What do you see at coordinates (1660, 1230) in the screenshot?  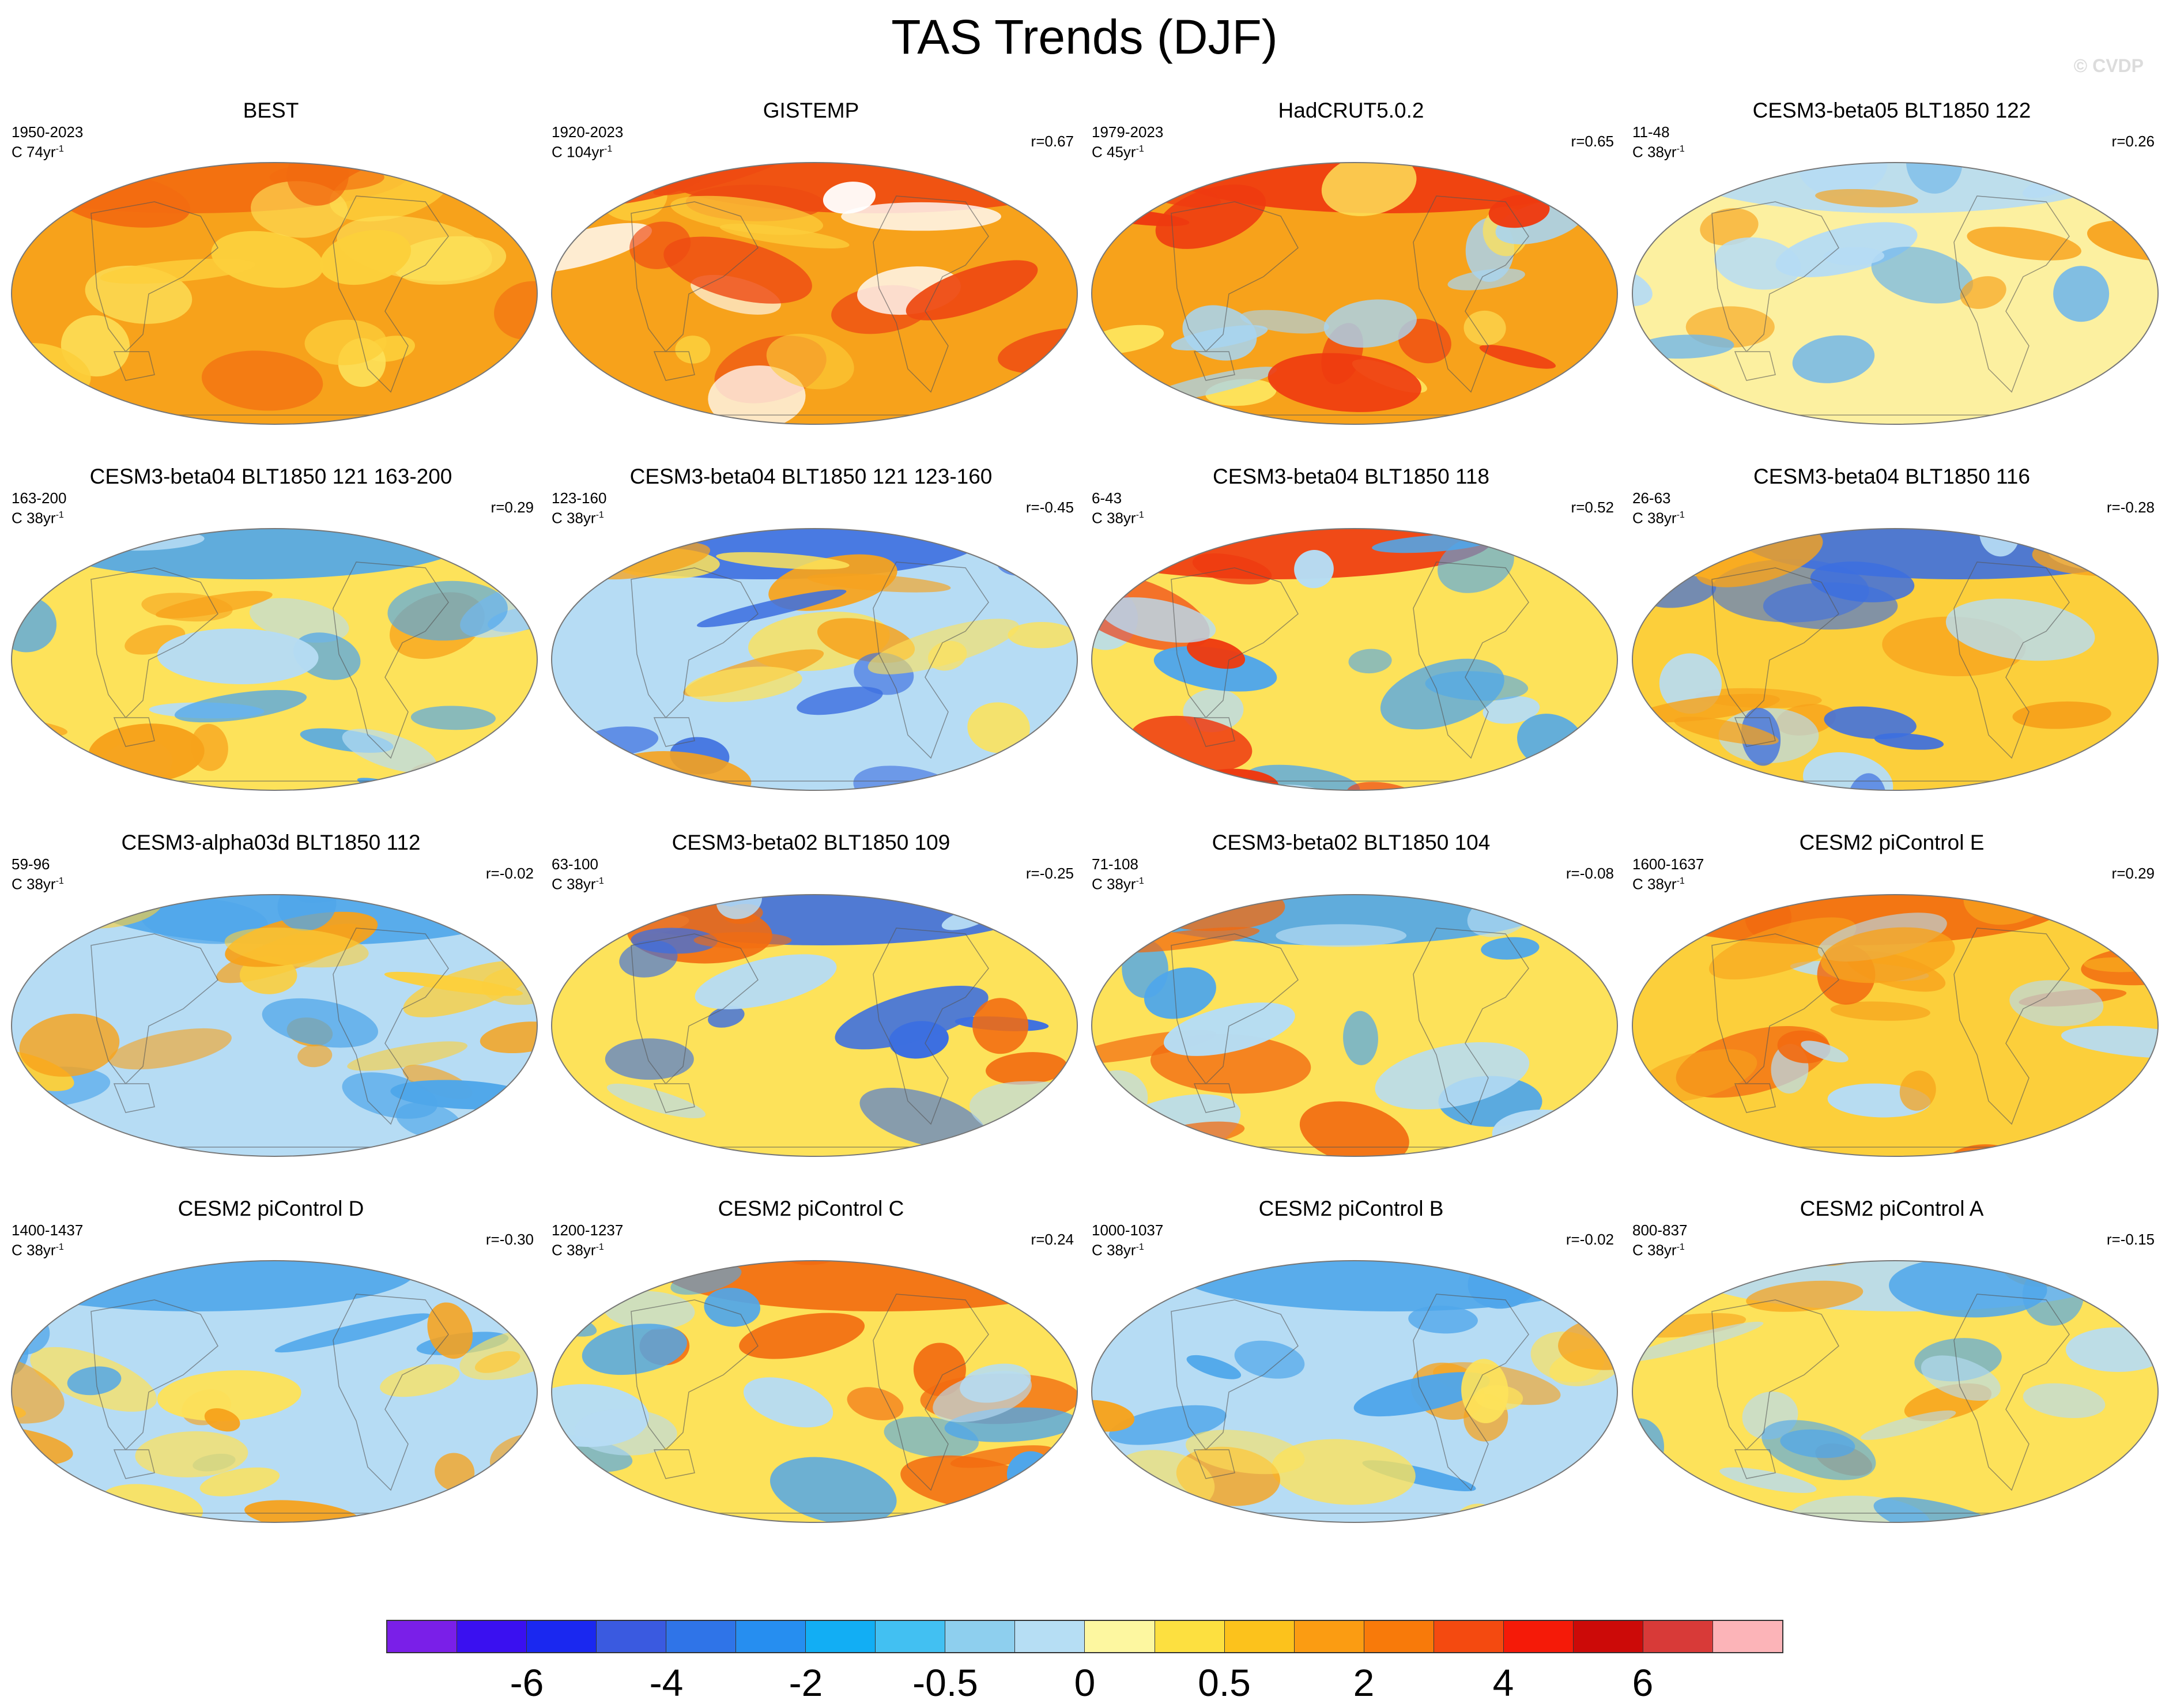 I see `panel-period: 800-837` at bounding box center [1660, 1230].